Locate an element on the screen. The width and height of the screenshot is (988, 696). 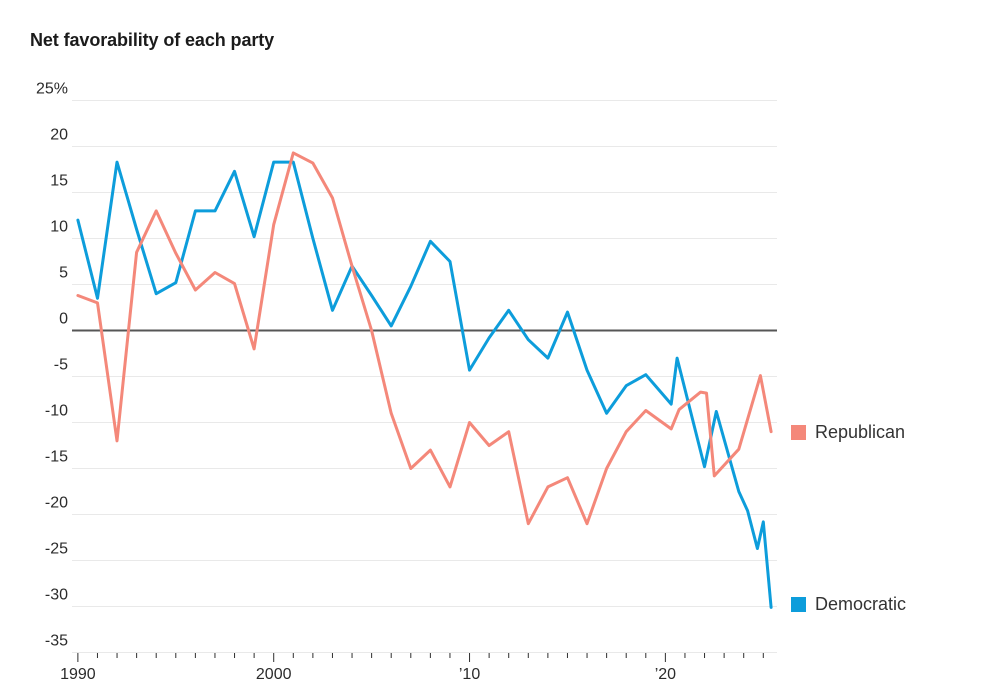
y-axis-label: -10 is located at coordinates (56, 411).